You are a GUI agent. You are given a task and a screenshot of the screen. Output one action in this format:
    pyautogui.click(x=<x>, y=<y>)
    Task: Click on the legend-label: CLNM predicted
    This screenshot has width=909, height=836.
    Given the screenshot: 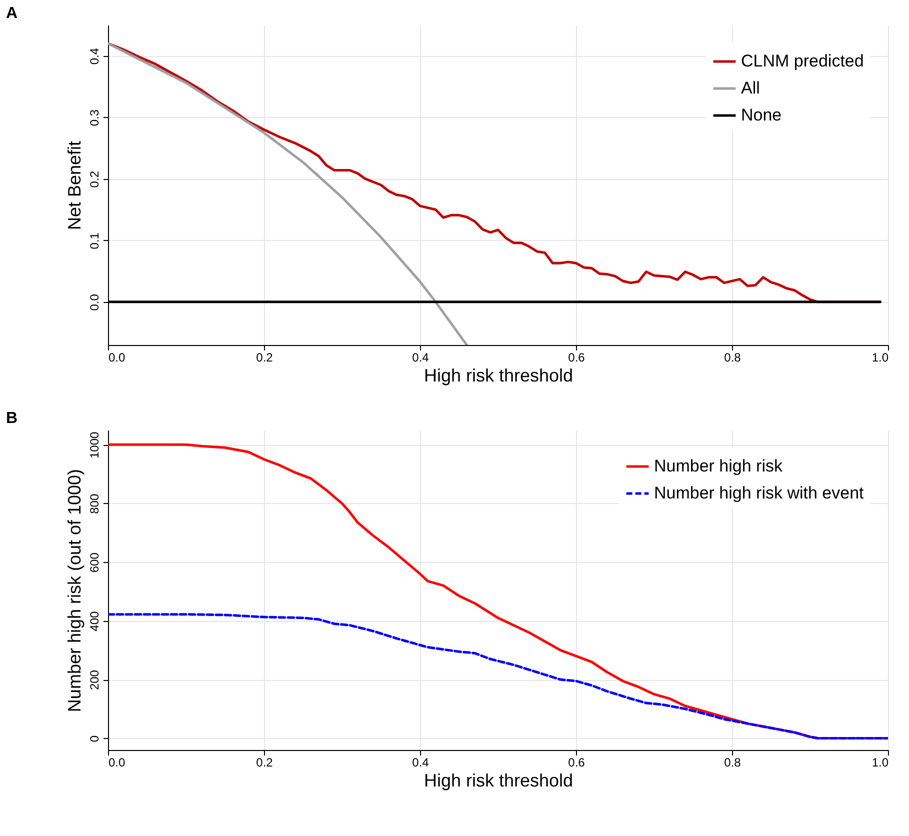 What is the action you would take?
    pyautogui.click(x=802, y=61)
    